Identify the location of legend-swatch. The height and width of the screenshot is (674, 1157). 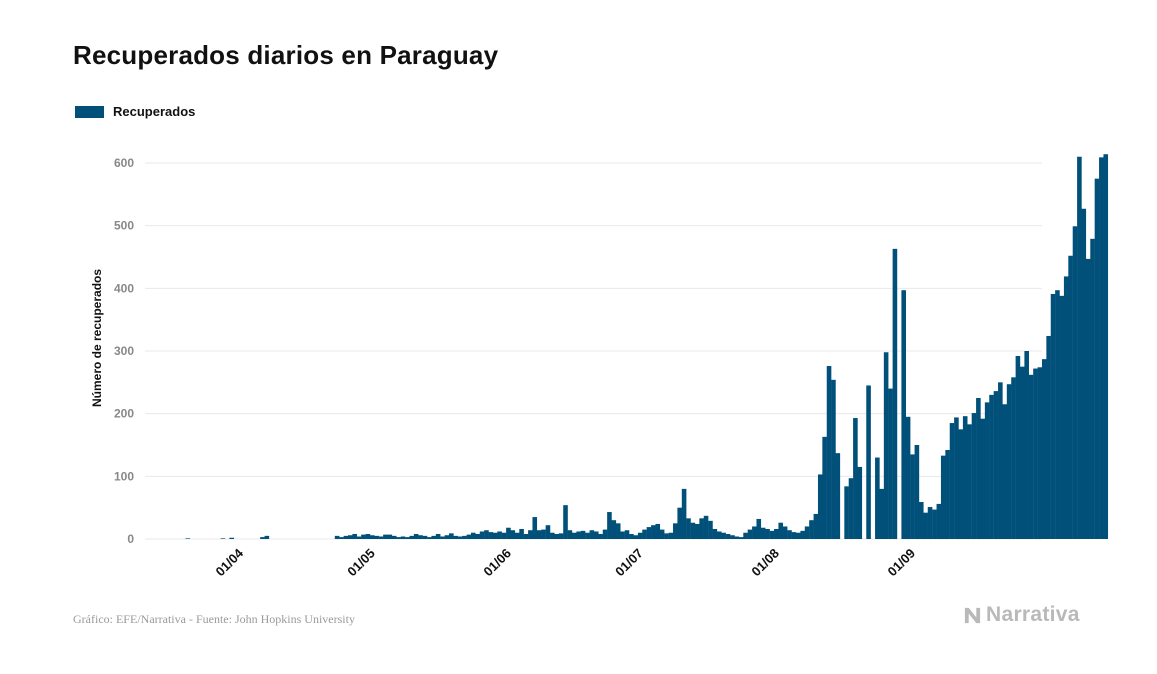
(89, 111).